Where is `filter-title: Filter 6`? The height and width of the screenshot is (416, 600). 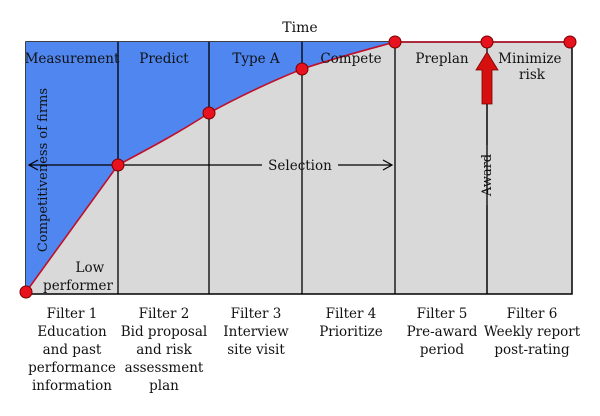
filter-title: Filter 6 is located at coordinates (532, 314).